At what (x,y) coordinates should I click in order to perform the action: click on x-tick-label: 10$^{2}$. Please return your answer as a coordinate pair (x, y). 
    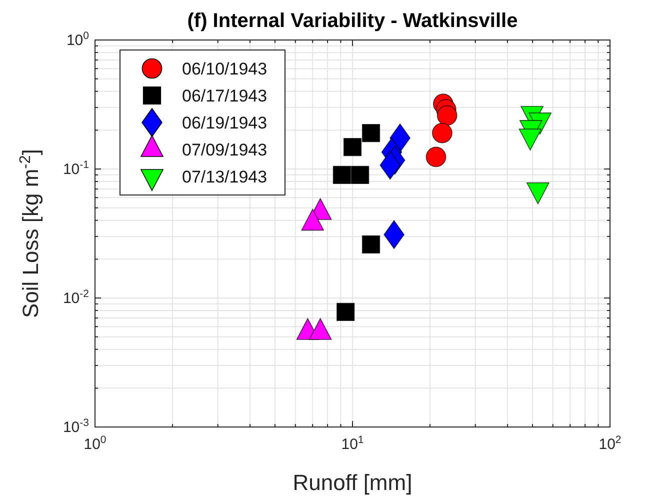
    Looking at the image, I should click on (610, 443).